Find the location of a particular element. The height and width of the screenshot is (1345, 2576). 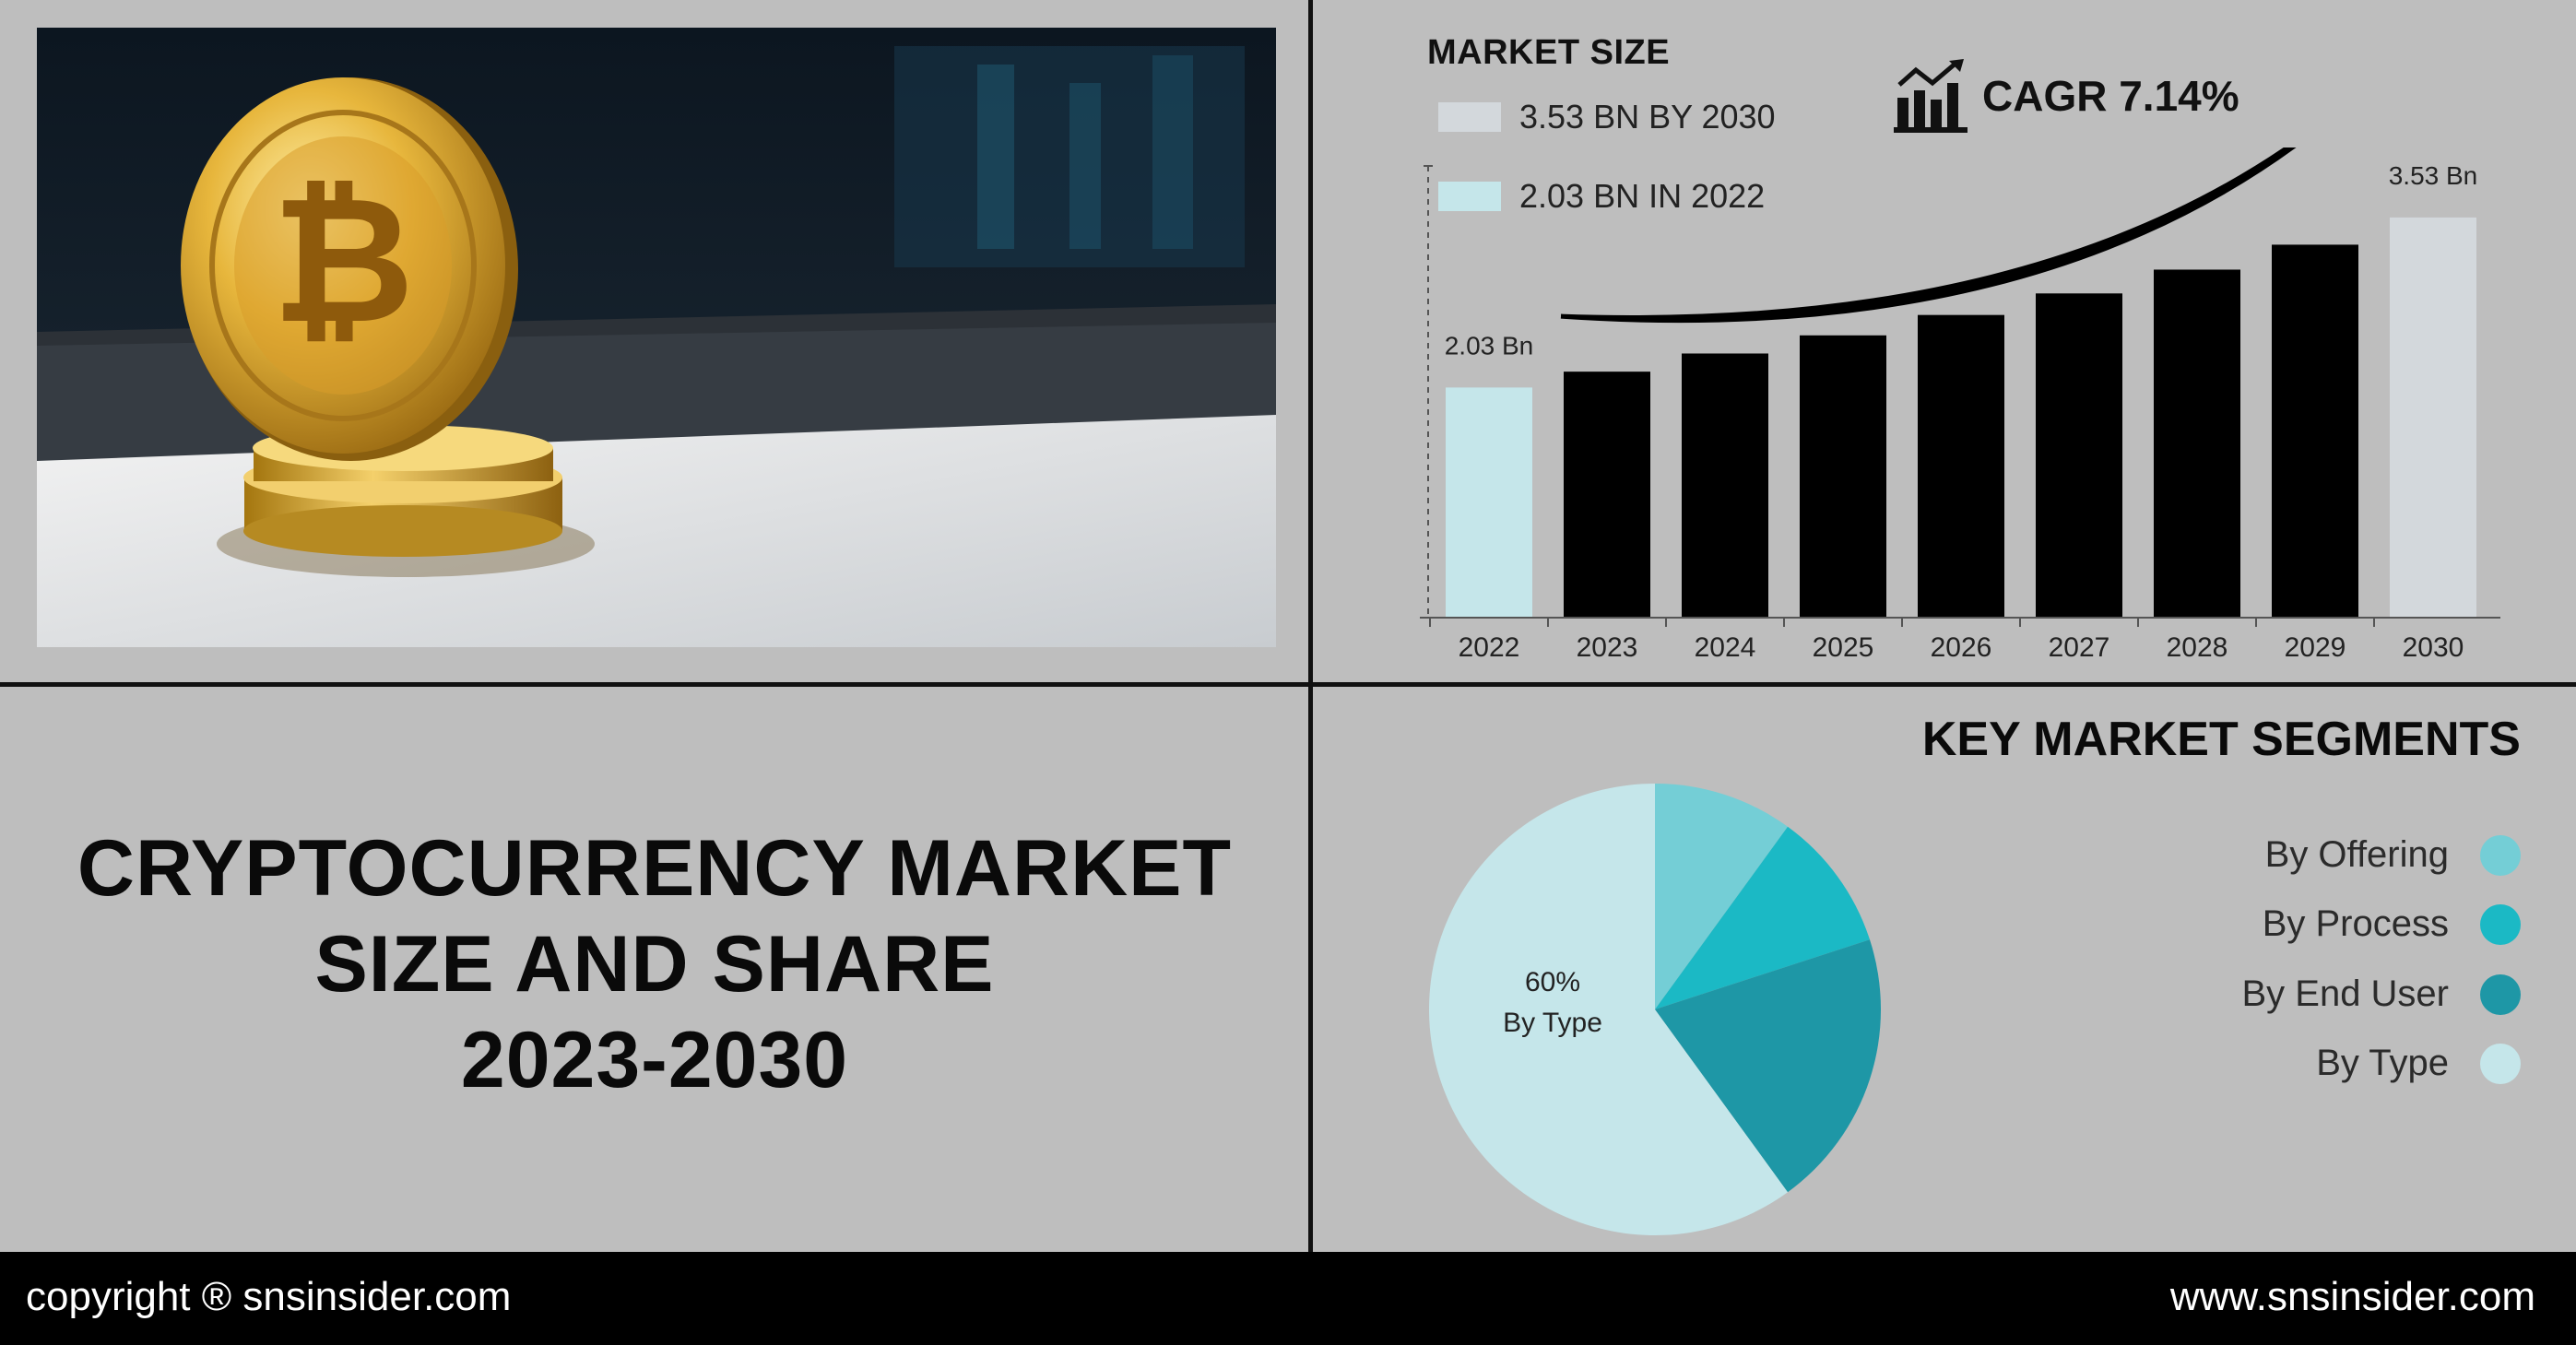

bar-2023 is located at coordinates (1607, 495).